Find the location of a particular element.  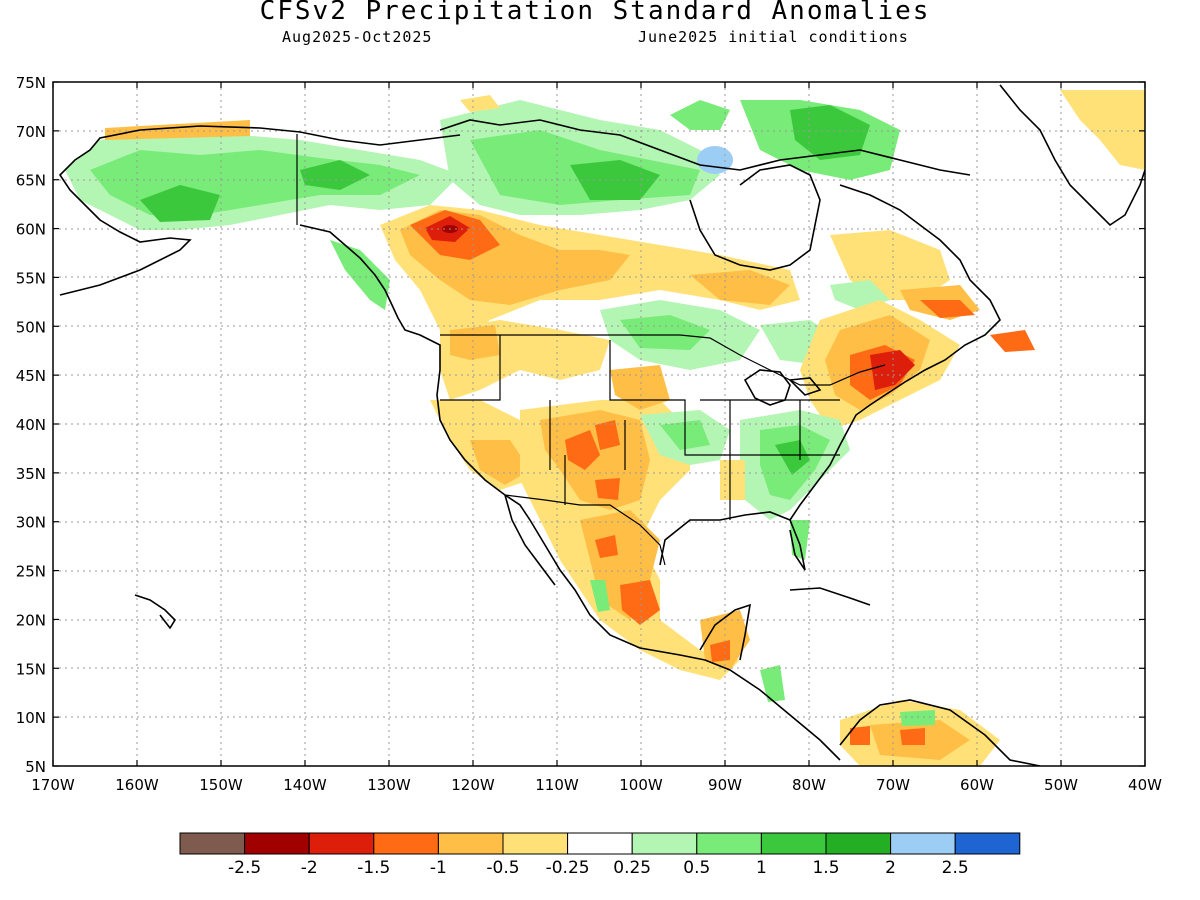

coastline-alaska is located at coordinates (259, 210).